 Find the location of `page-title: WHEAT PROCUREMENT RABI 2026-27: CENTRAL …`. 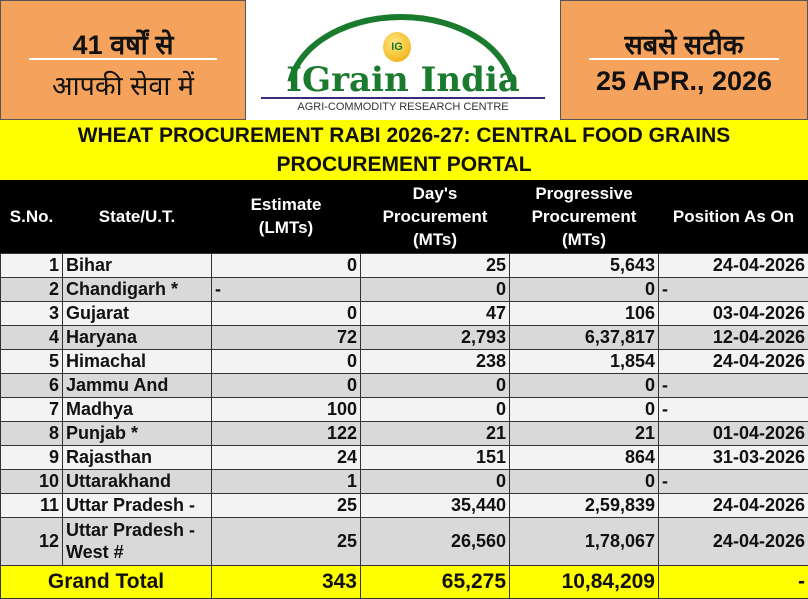

page-title: WHEAT PROCUREMENT RABI 2026-27: CENTRAL … is located at coordinates (404, 150).